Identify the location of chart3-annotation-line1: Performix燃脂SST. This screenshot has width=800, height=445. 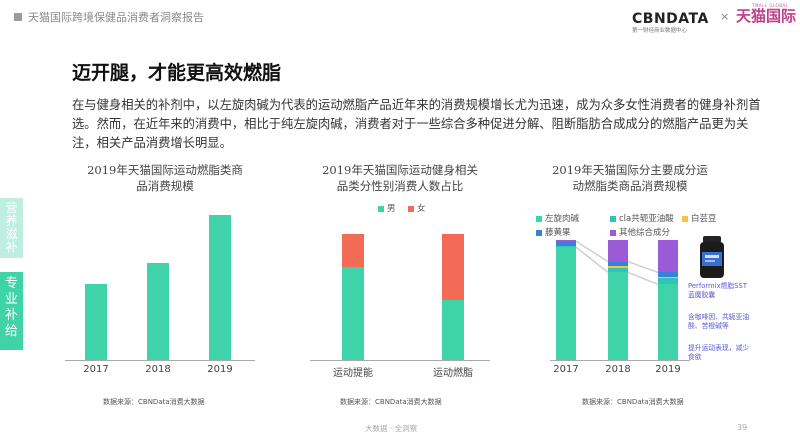
(717, 286).